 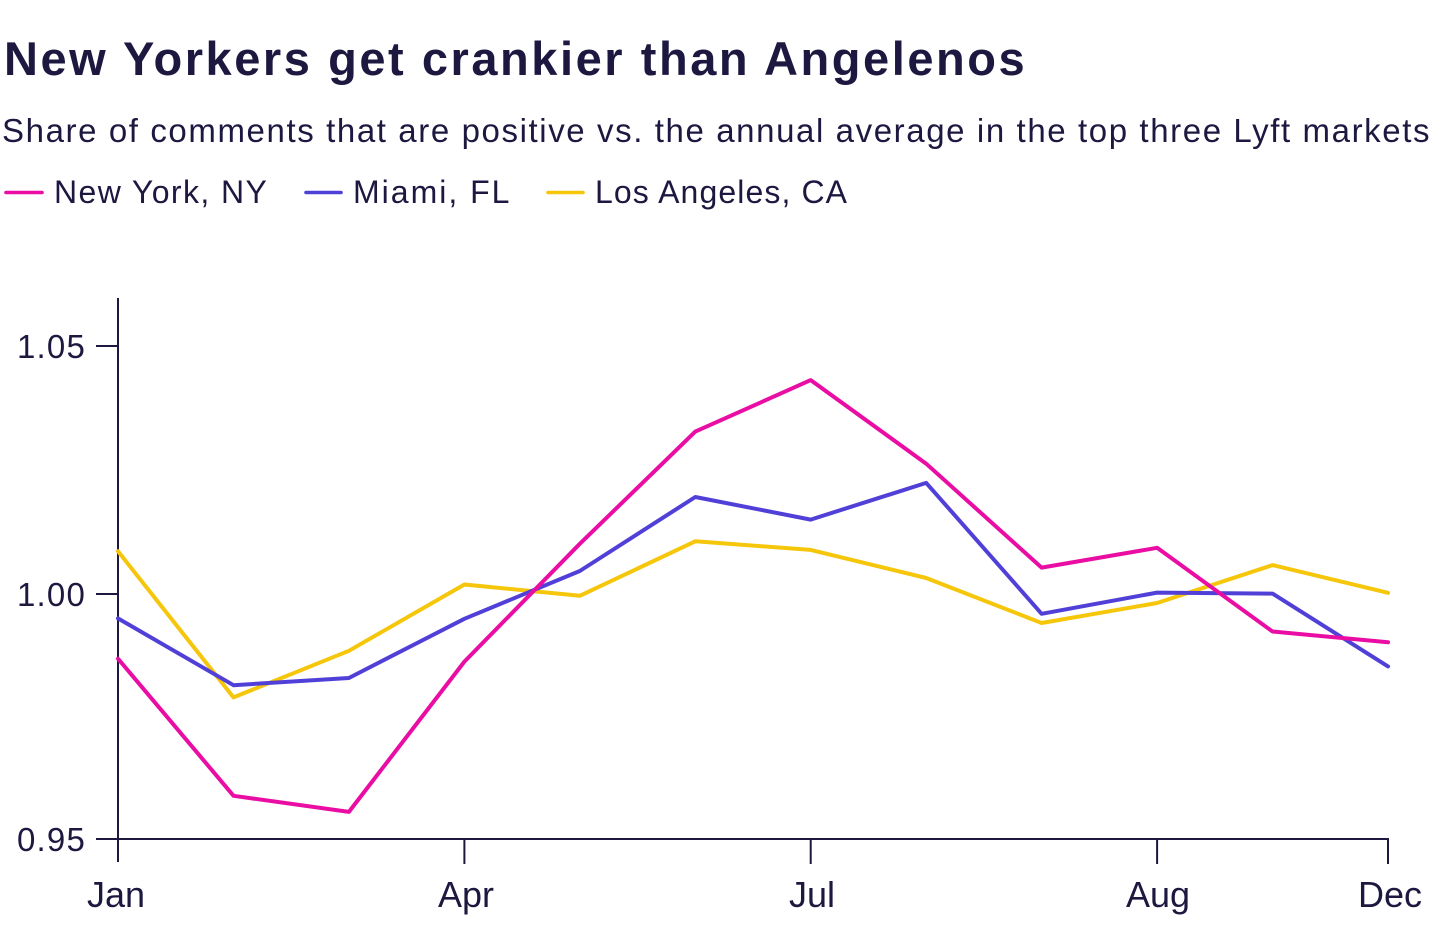 What do you see at coordinates (116, 894) in the screenshot?
I see `svg-text: Jan` at bounding box center [116, 894].